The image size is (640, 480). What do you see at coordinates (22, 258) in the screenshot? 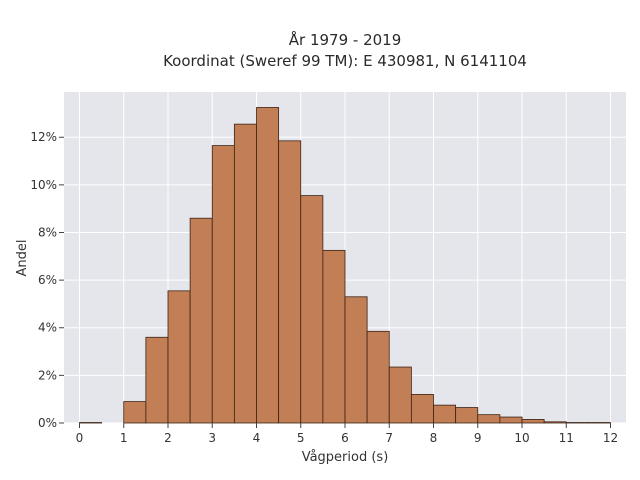
I see `y-axis-label: Andel` at bounding box center [22, 258].